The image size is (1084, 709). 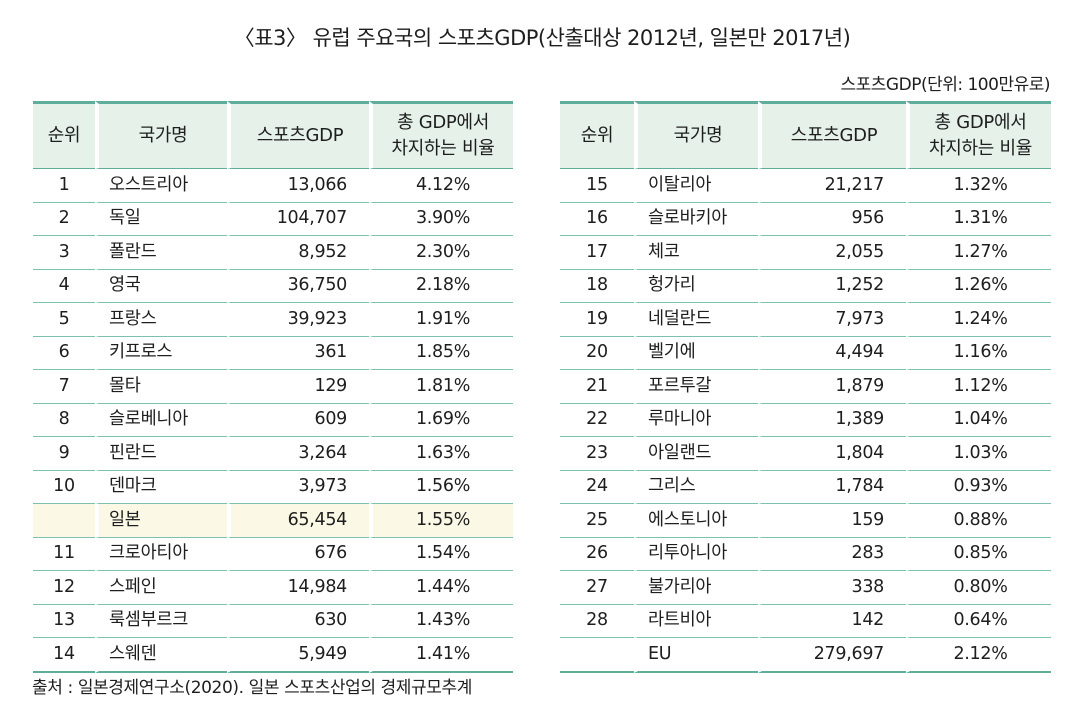 What do you see at coordinates (161, 387) in the screenshot?
I see `country-cell: 몰타` at bounding box center [161, 387].